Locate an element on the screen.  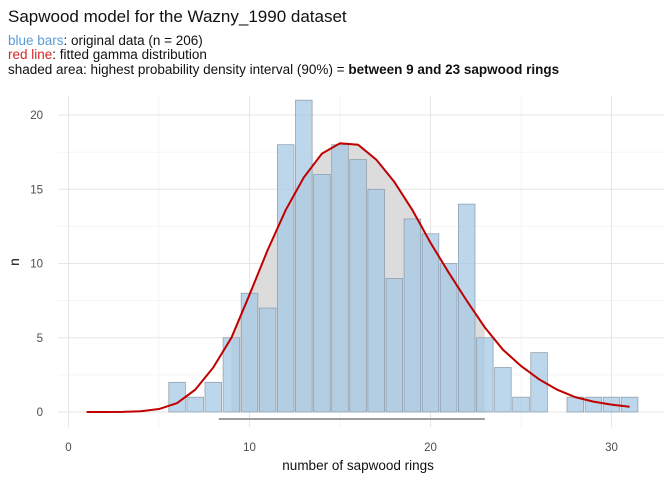
x-axis-label: number of sapwood rings is located at coordinates (358, 465).